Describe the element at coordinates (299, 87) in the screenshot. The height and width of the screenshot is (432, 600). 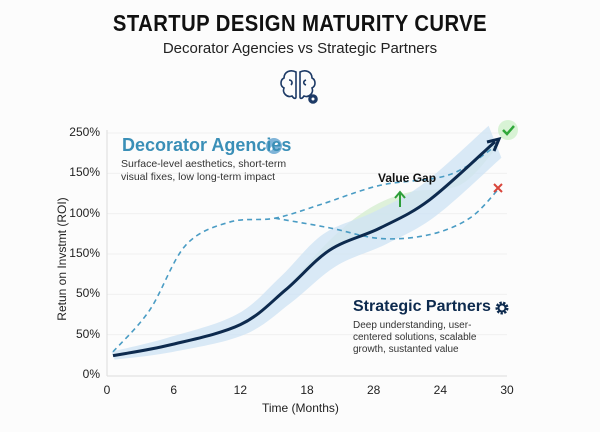
I see `brain-gear-icon` at that location.